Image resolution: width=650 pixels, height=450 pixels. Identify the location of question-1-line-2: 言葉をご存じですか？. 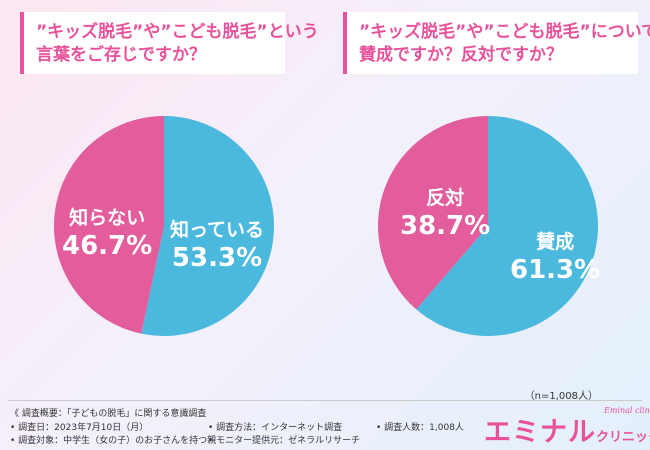
(121, 55).